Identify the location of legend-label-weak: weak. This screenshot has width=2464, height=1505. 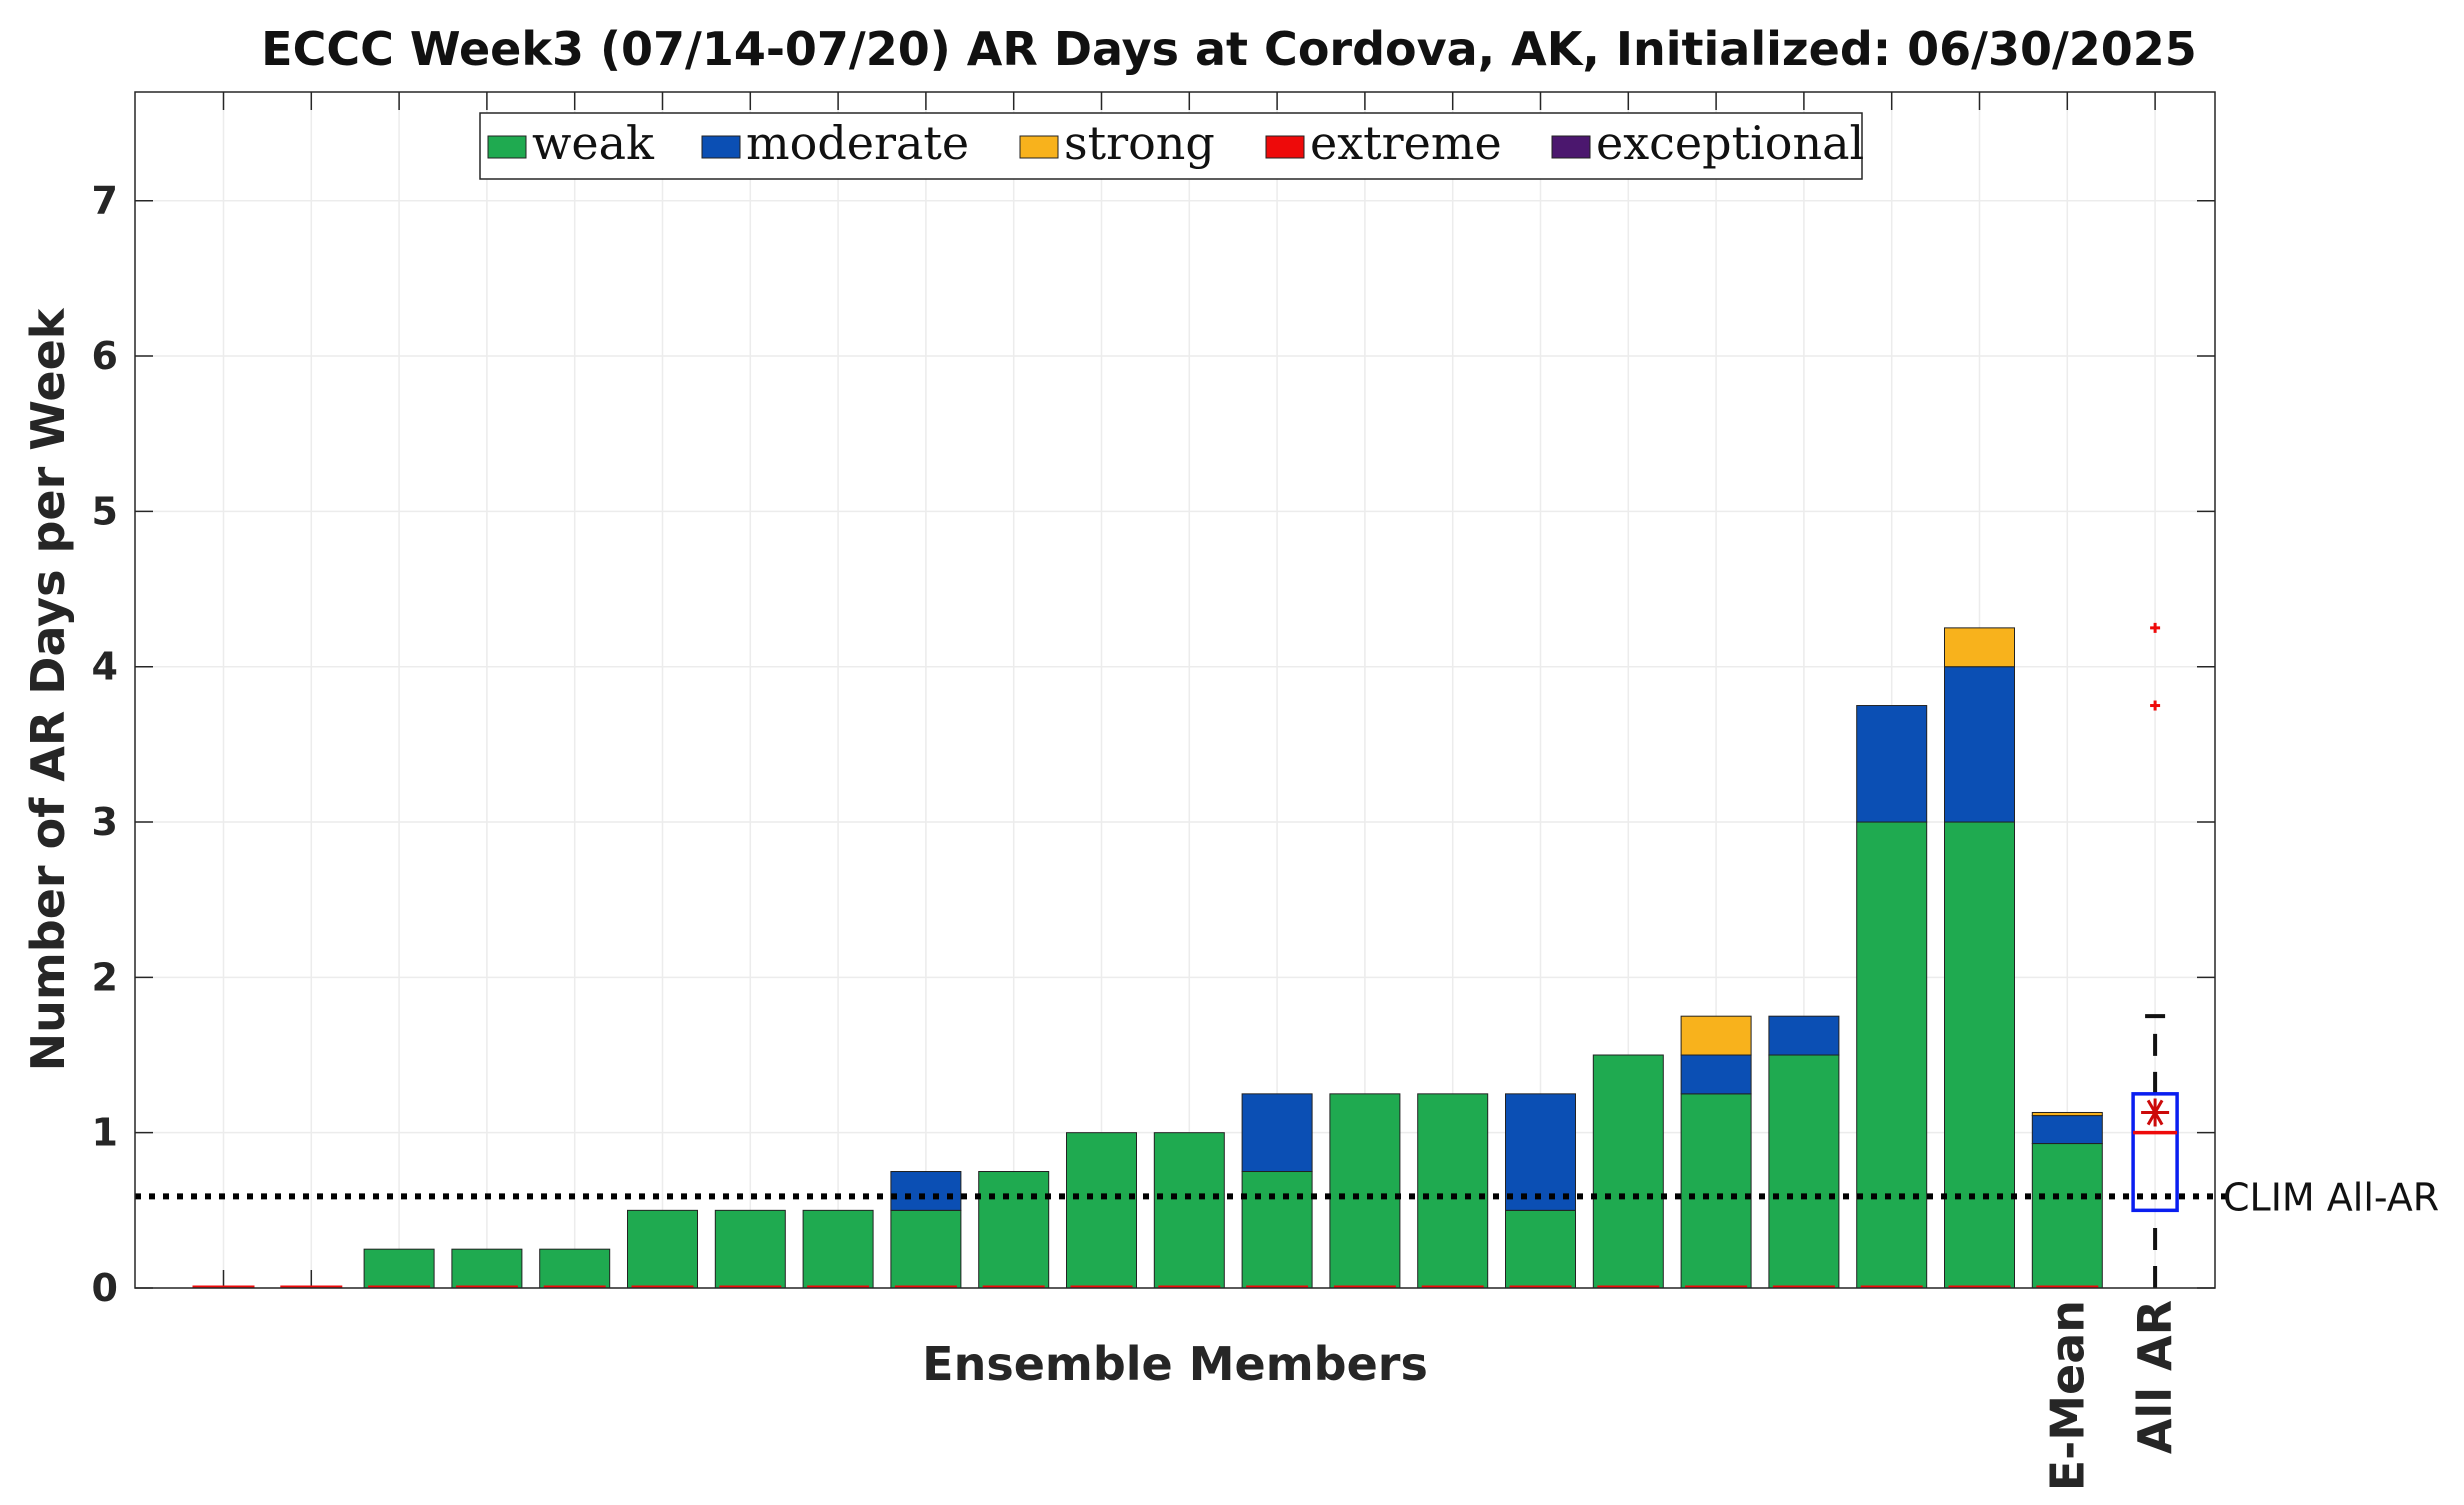
(593, 143).